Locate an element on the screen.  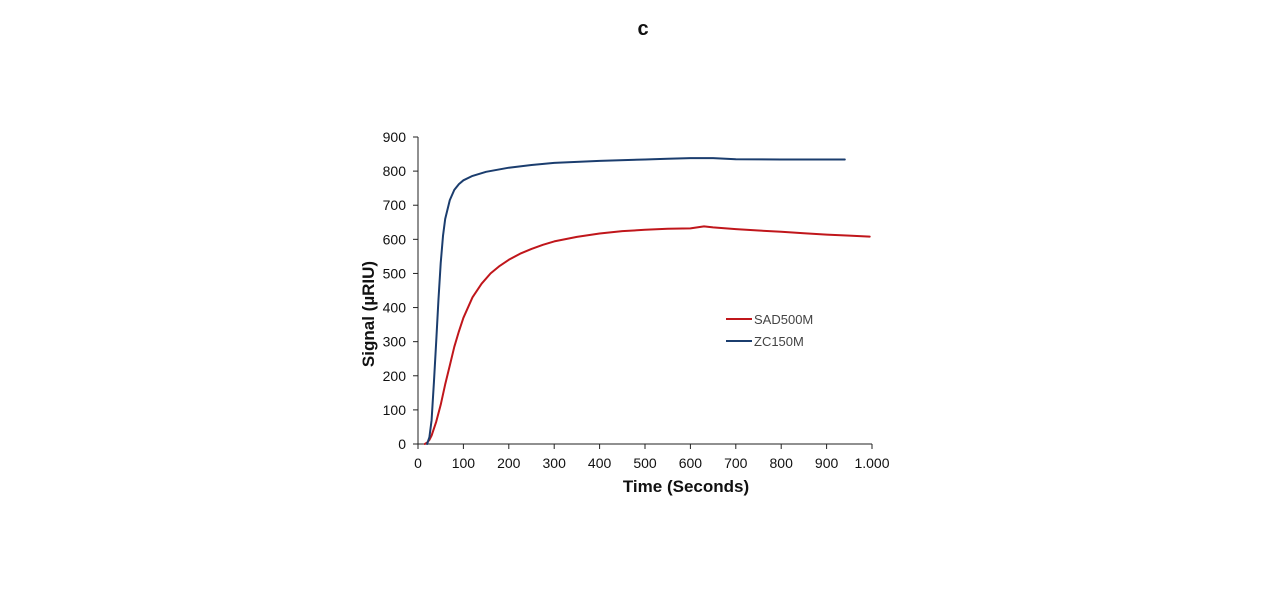
y-tick-label: 500 is located at coordinates (395, 273).